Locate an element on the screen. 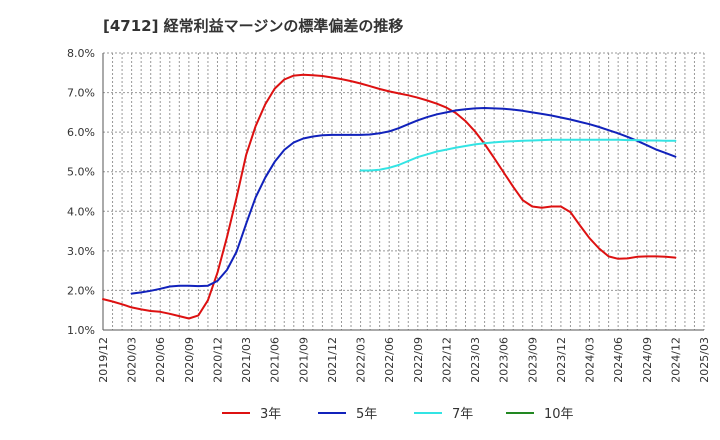  y-tick-label: 2.0% is located at coordinates (81, 290).